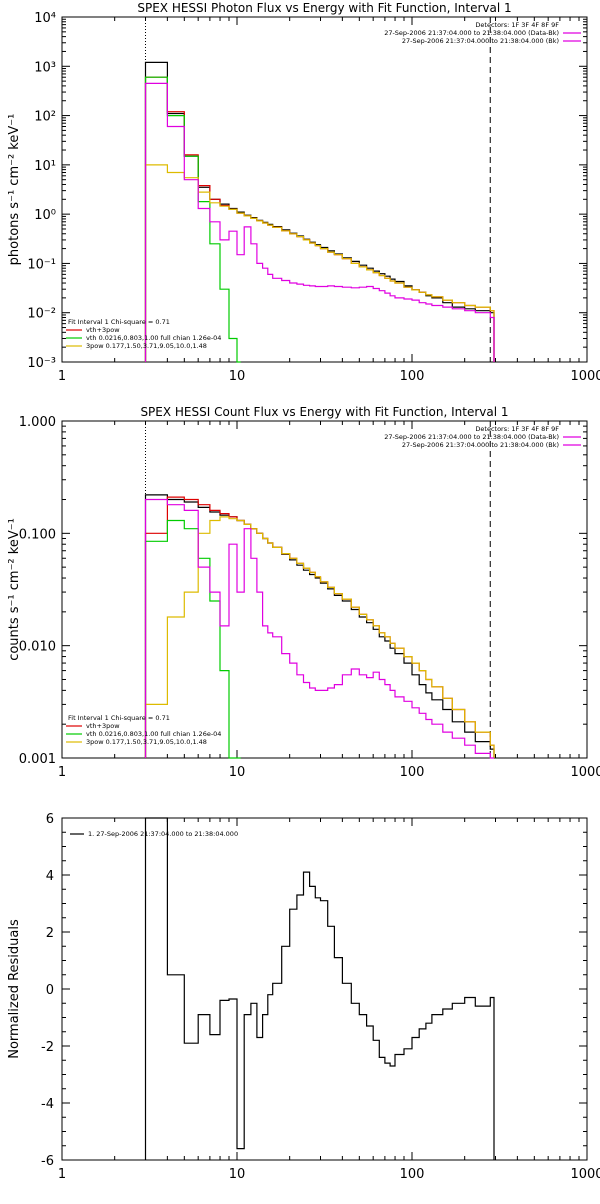 This screenshot has height=1204, width=600. Describe the element at coordinates (45, 67) in the screenshot. I see `y-tick-label: 10³` at that location.